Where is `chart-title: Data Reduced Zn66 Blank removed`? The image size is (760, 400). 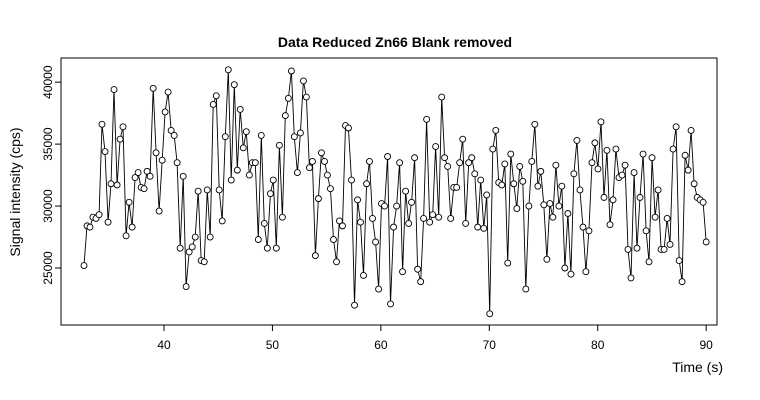 chart-title: Data Reduced Zn66 Blank removed is located at coordinates (395, 42).